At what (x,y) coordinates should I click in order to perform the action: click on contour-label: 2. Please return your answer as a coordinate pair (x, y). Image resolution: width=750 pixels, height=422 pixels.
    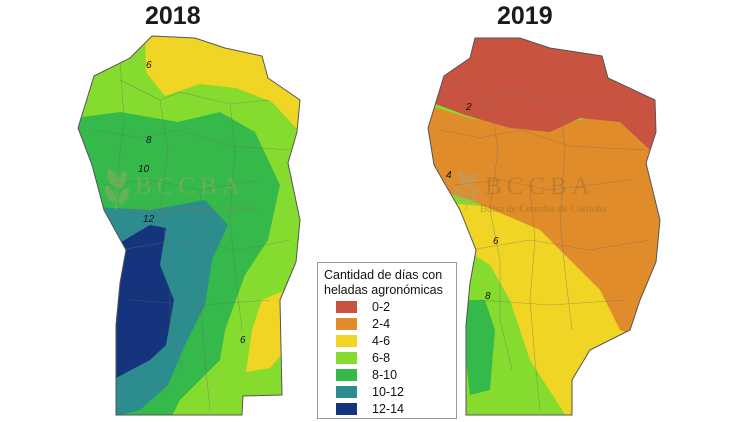
    Looking at the image, I should click on (468, 107).